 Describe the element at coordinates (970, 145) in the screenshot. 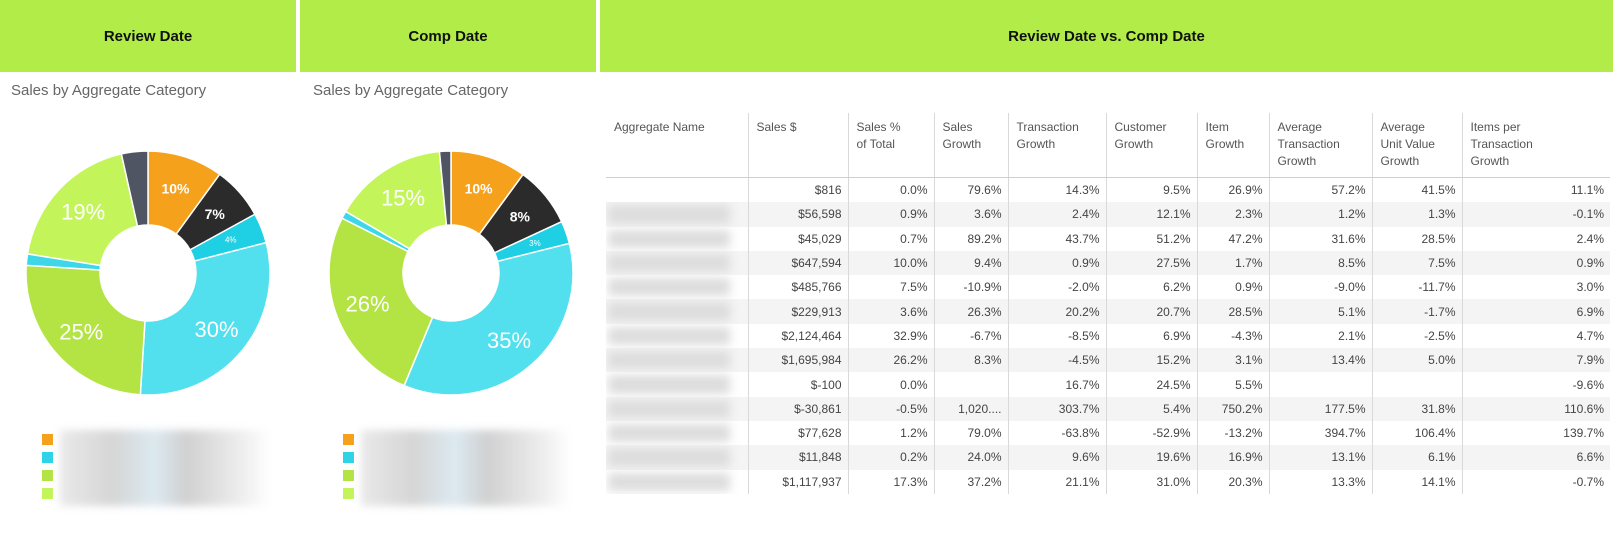

I see `column-header: Sales Growth` at that location.